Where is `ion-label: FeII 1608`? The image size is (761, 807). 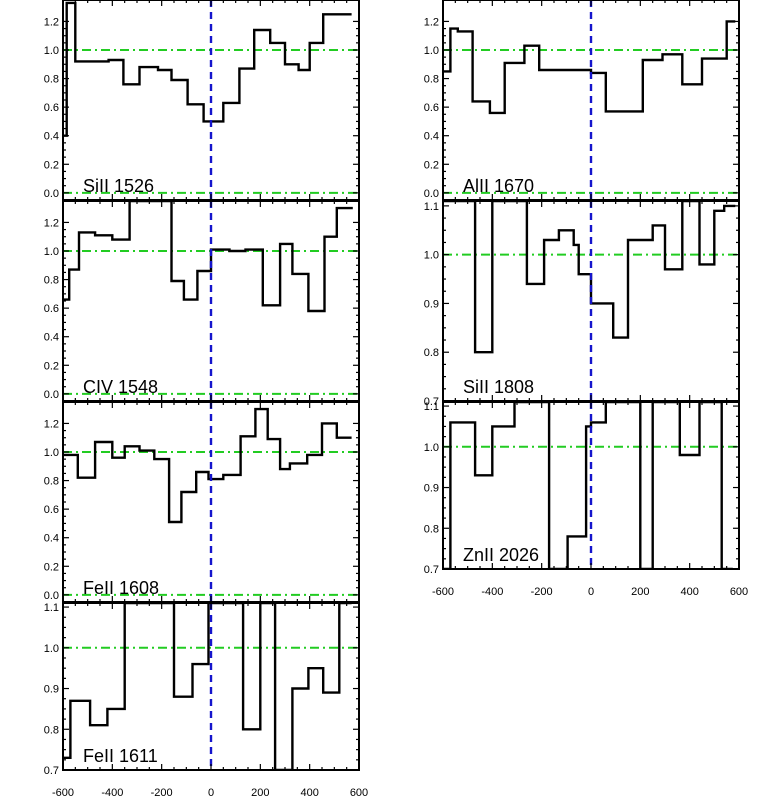
ion-label: FeII 1608 is located at coordinates (121, 588).